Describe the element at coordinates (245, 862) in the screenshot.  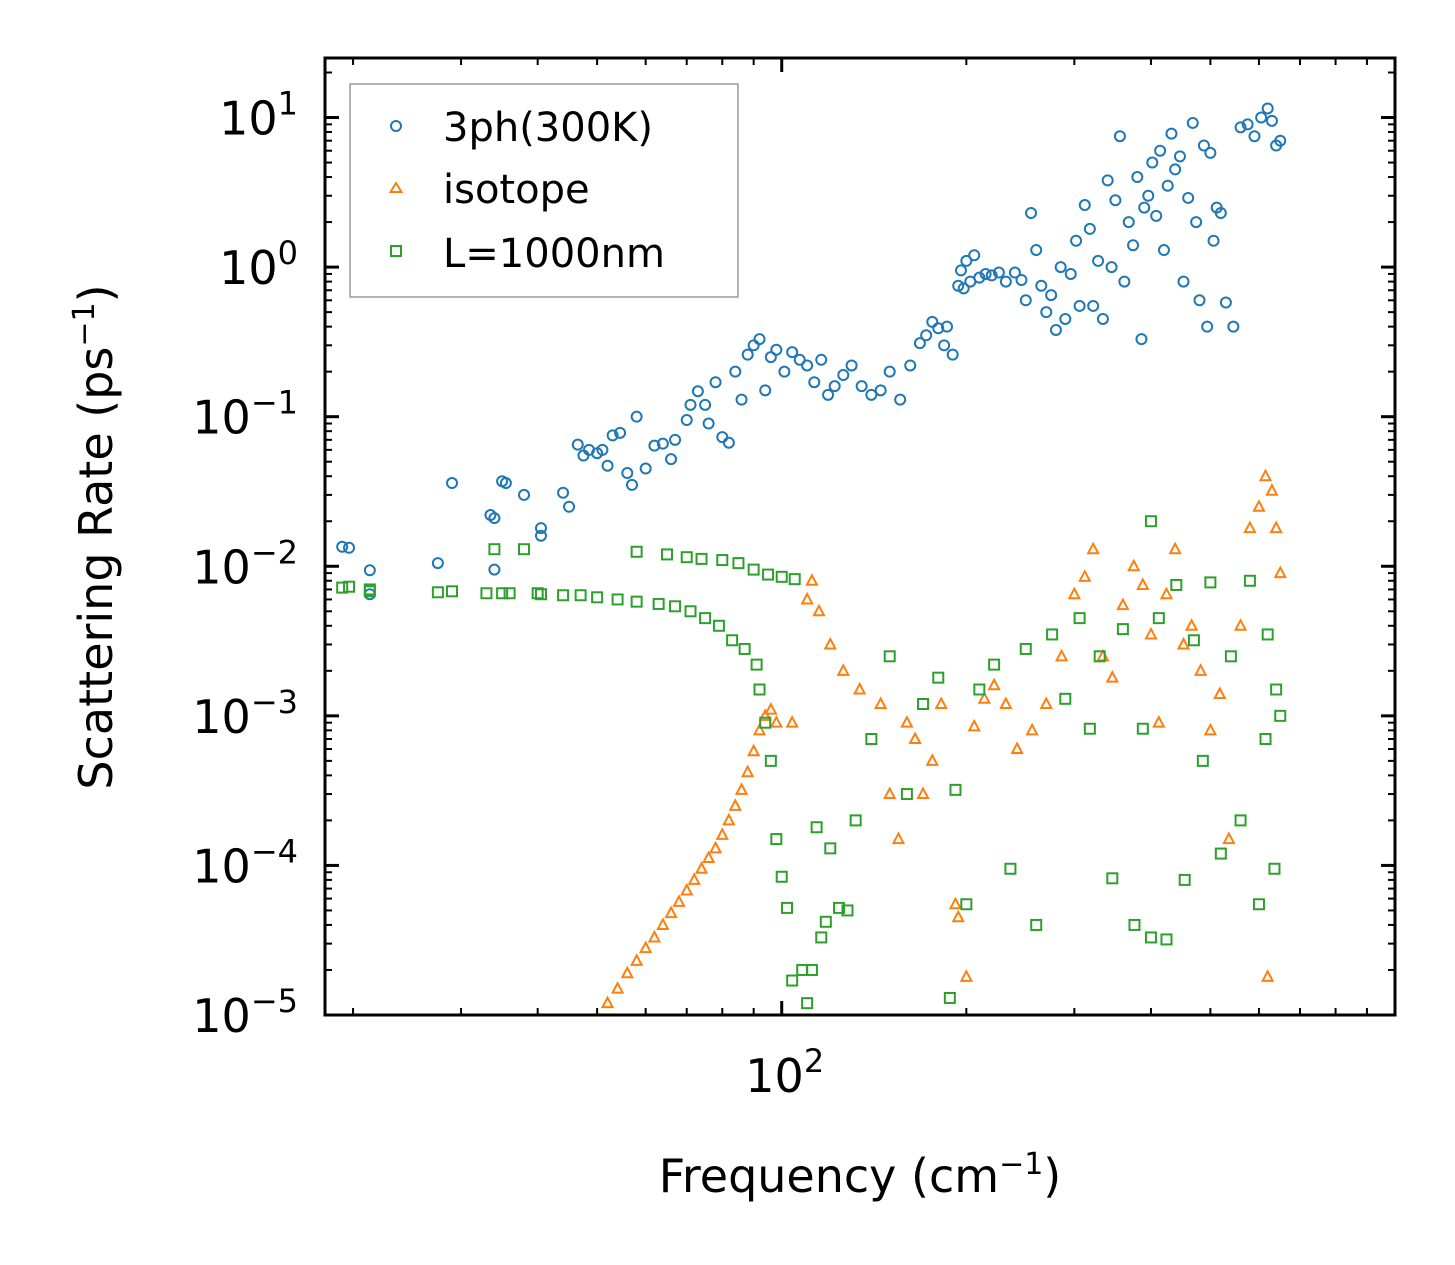
I see `y-tick-label: 10⁻⁴` at that location.